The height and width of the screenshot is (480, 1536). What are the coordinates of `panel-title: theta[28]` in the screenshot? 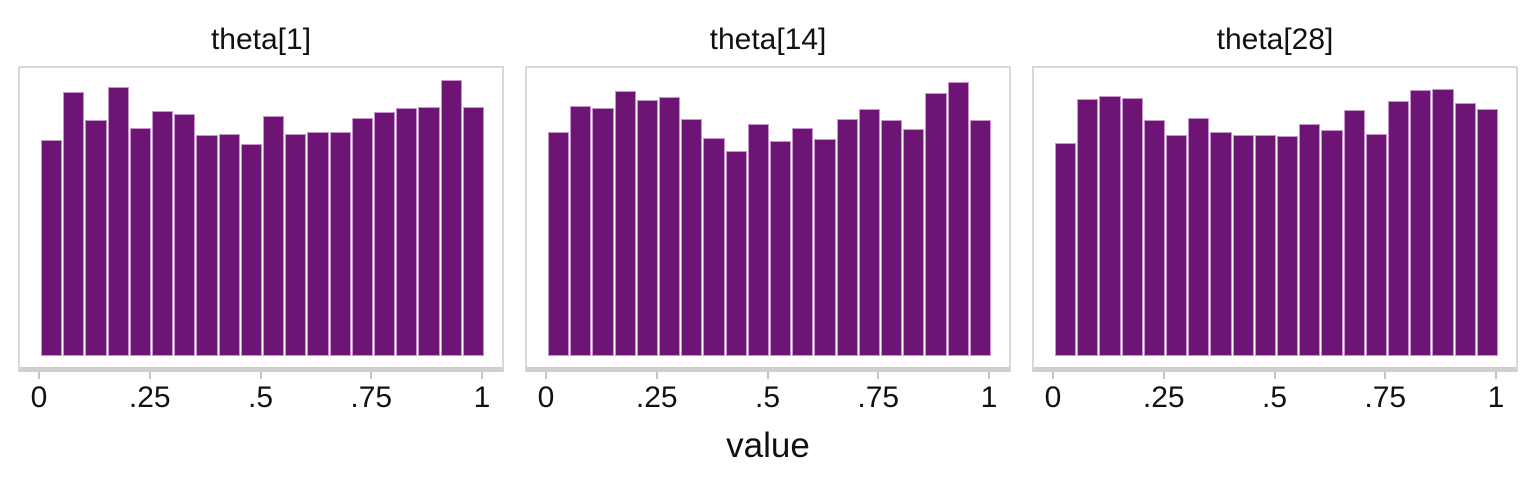 It's located at (1275, 39).